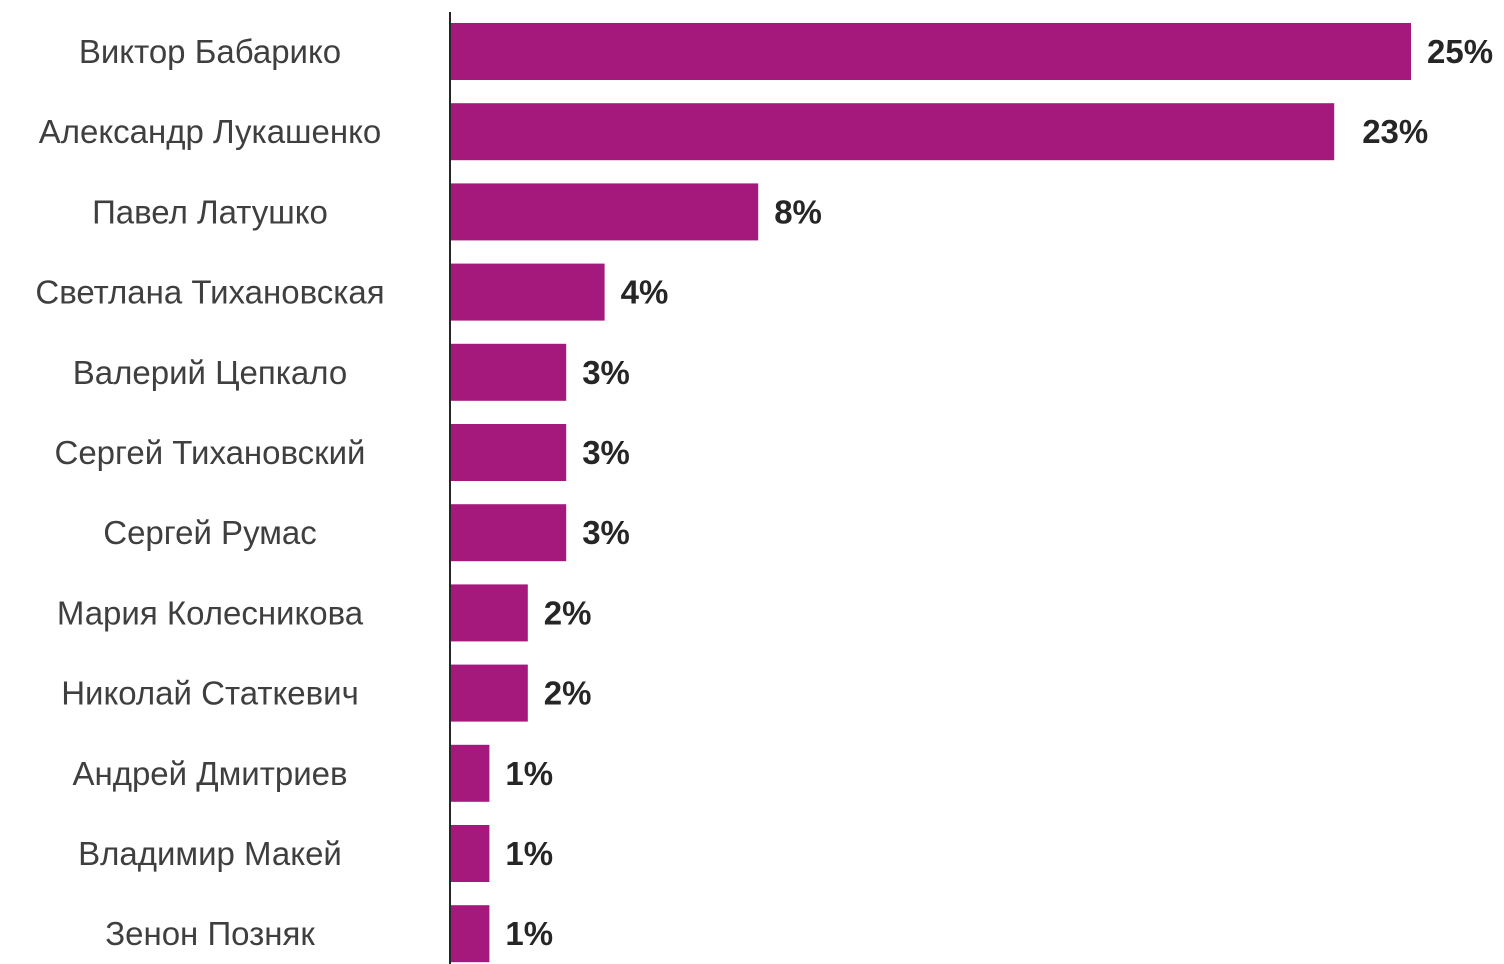 Image resolution: width=1504 pixels, height=964 pixels. Describe the element at coordinates (606, 372) in the screenshot. I see `value-label-5: 3%` at that location.